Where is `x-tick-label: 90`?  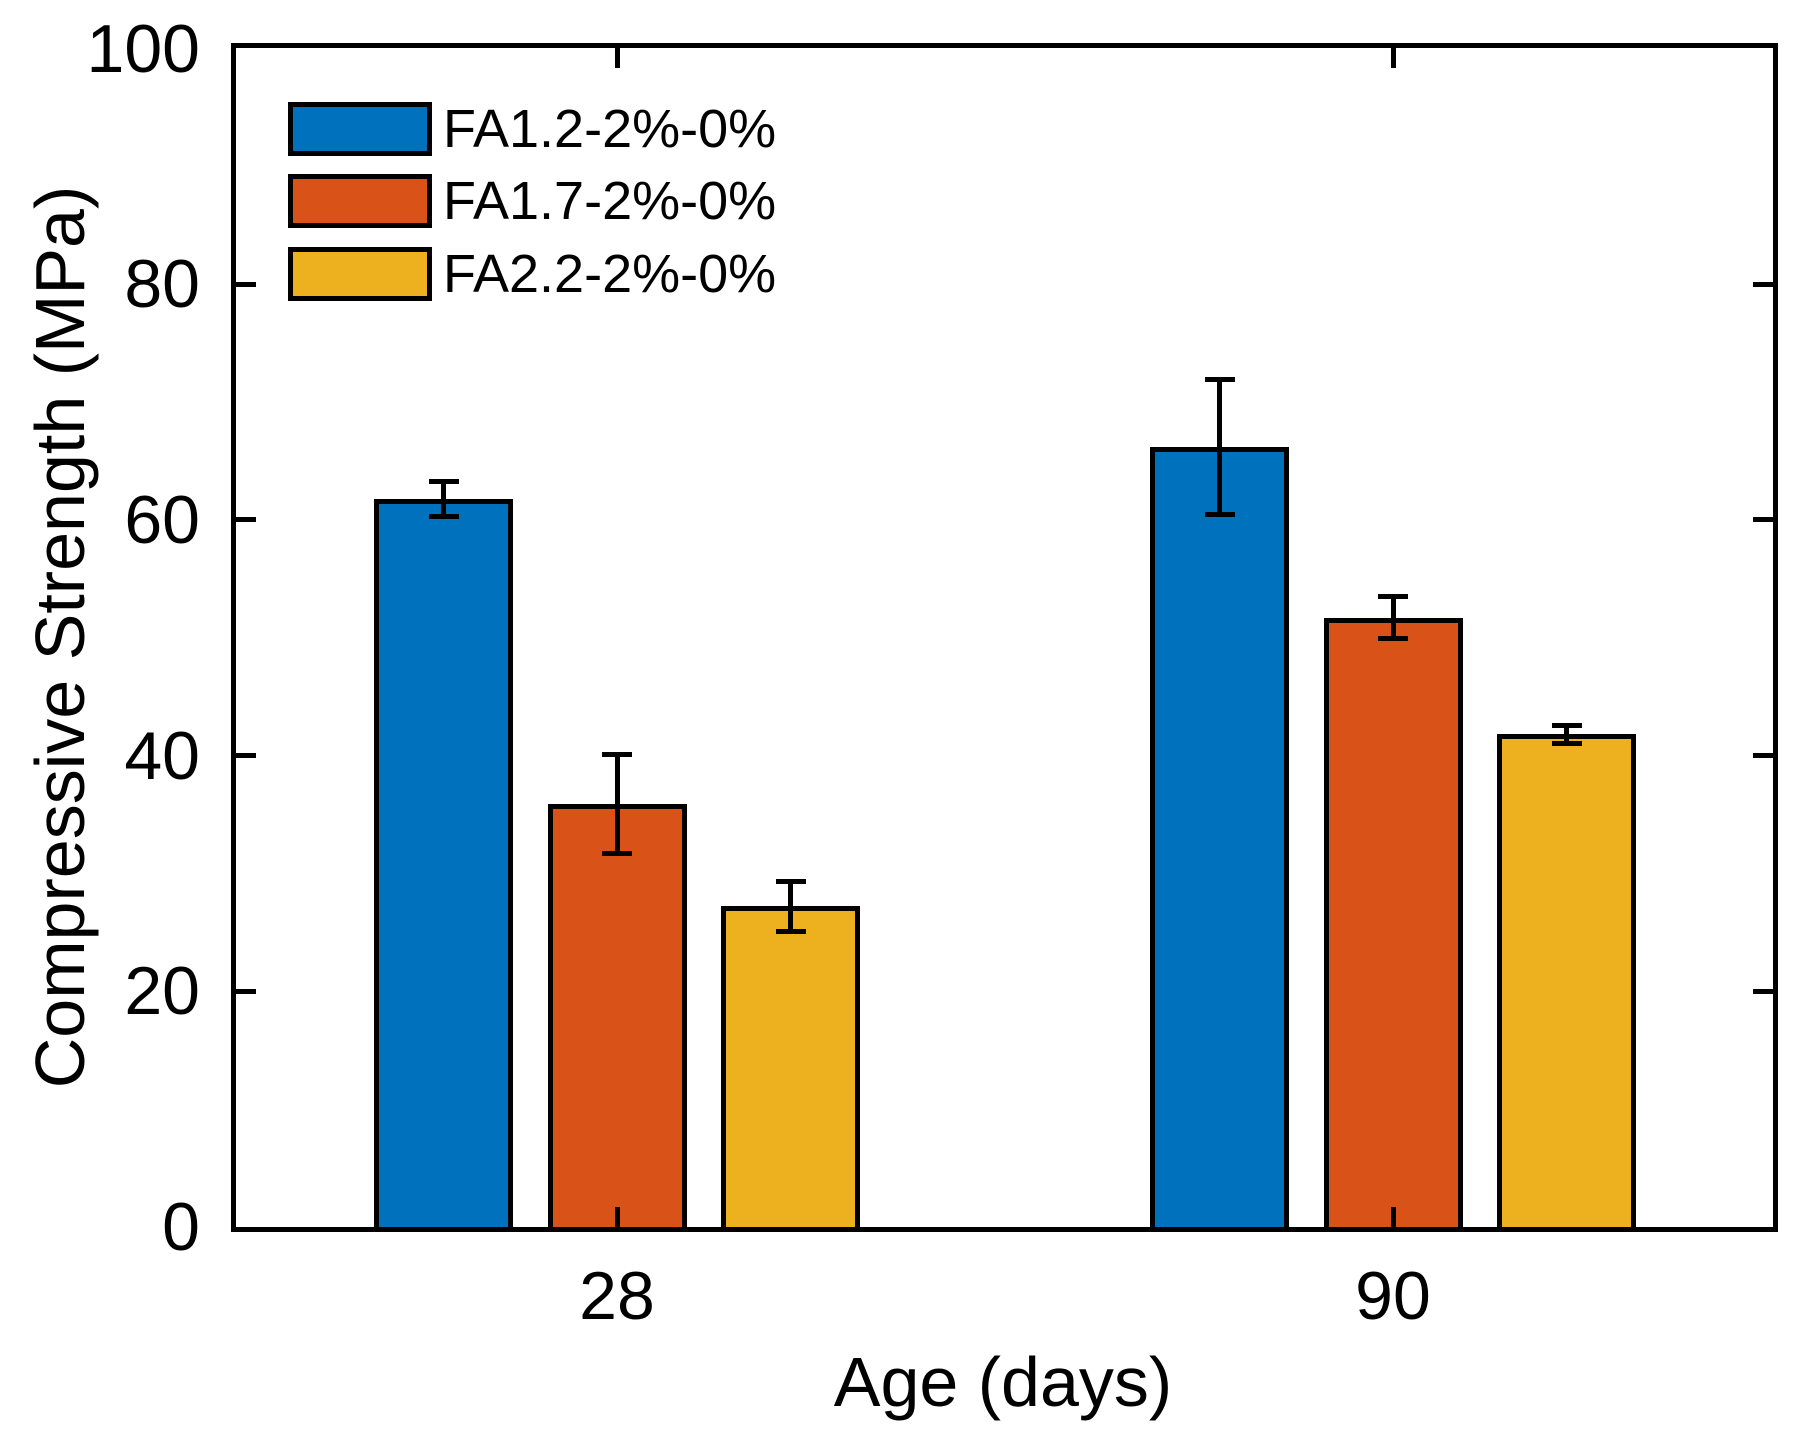 x-tick-label: 90 is located at coordinates (1393, 1296).